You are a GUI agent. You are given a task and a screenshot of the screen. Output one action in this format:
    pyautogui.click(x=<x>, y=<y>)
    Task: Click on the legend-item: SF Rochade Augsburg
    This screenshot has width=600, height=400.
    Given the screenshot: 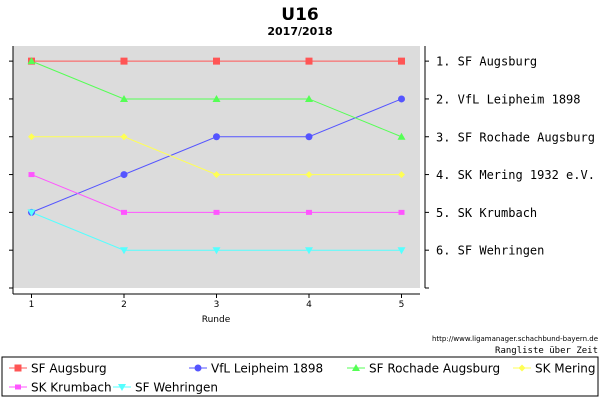 What is the action you would take?
    pyautogui.click(x=423, y=369)
    